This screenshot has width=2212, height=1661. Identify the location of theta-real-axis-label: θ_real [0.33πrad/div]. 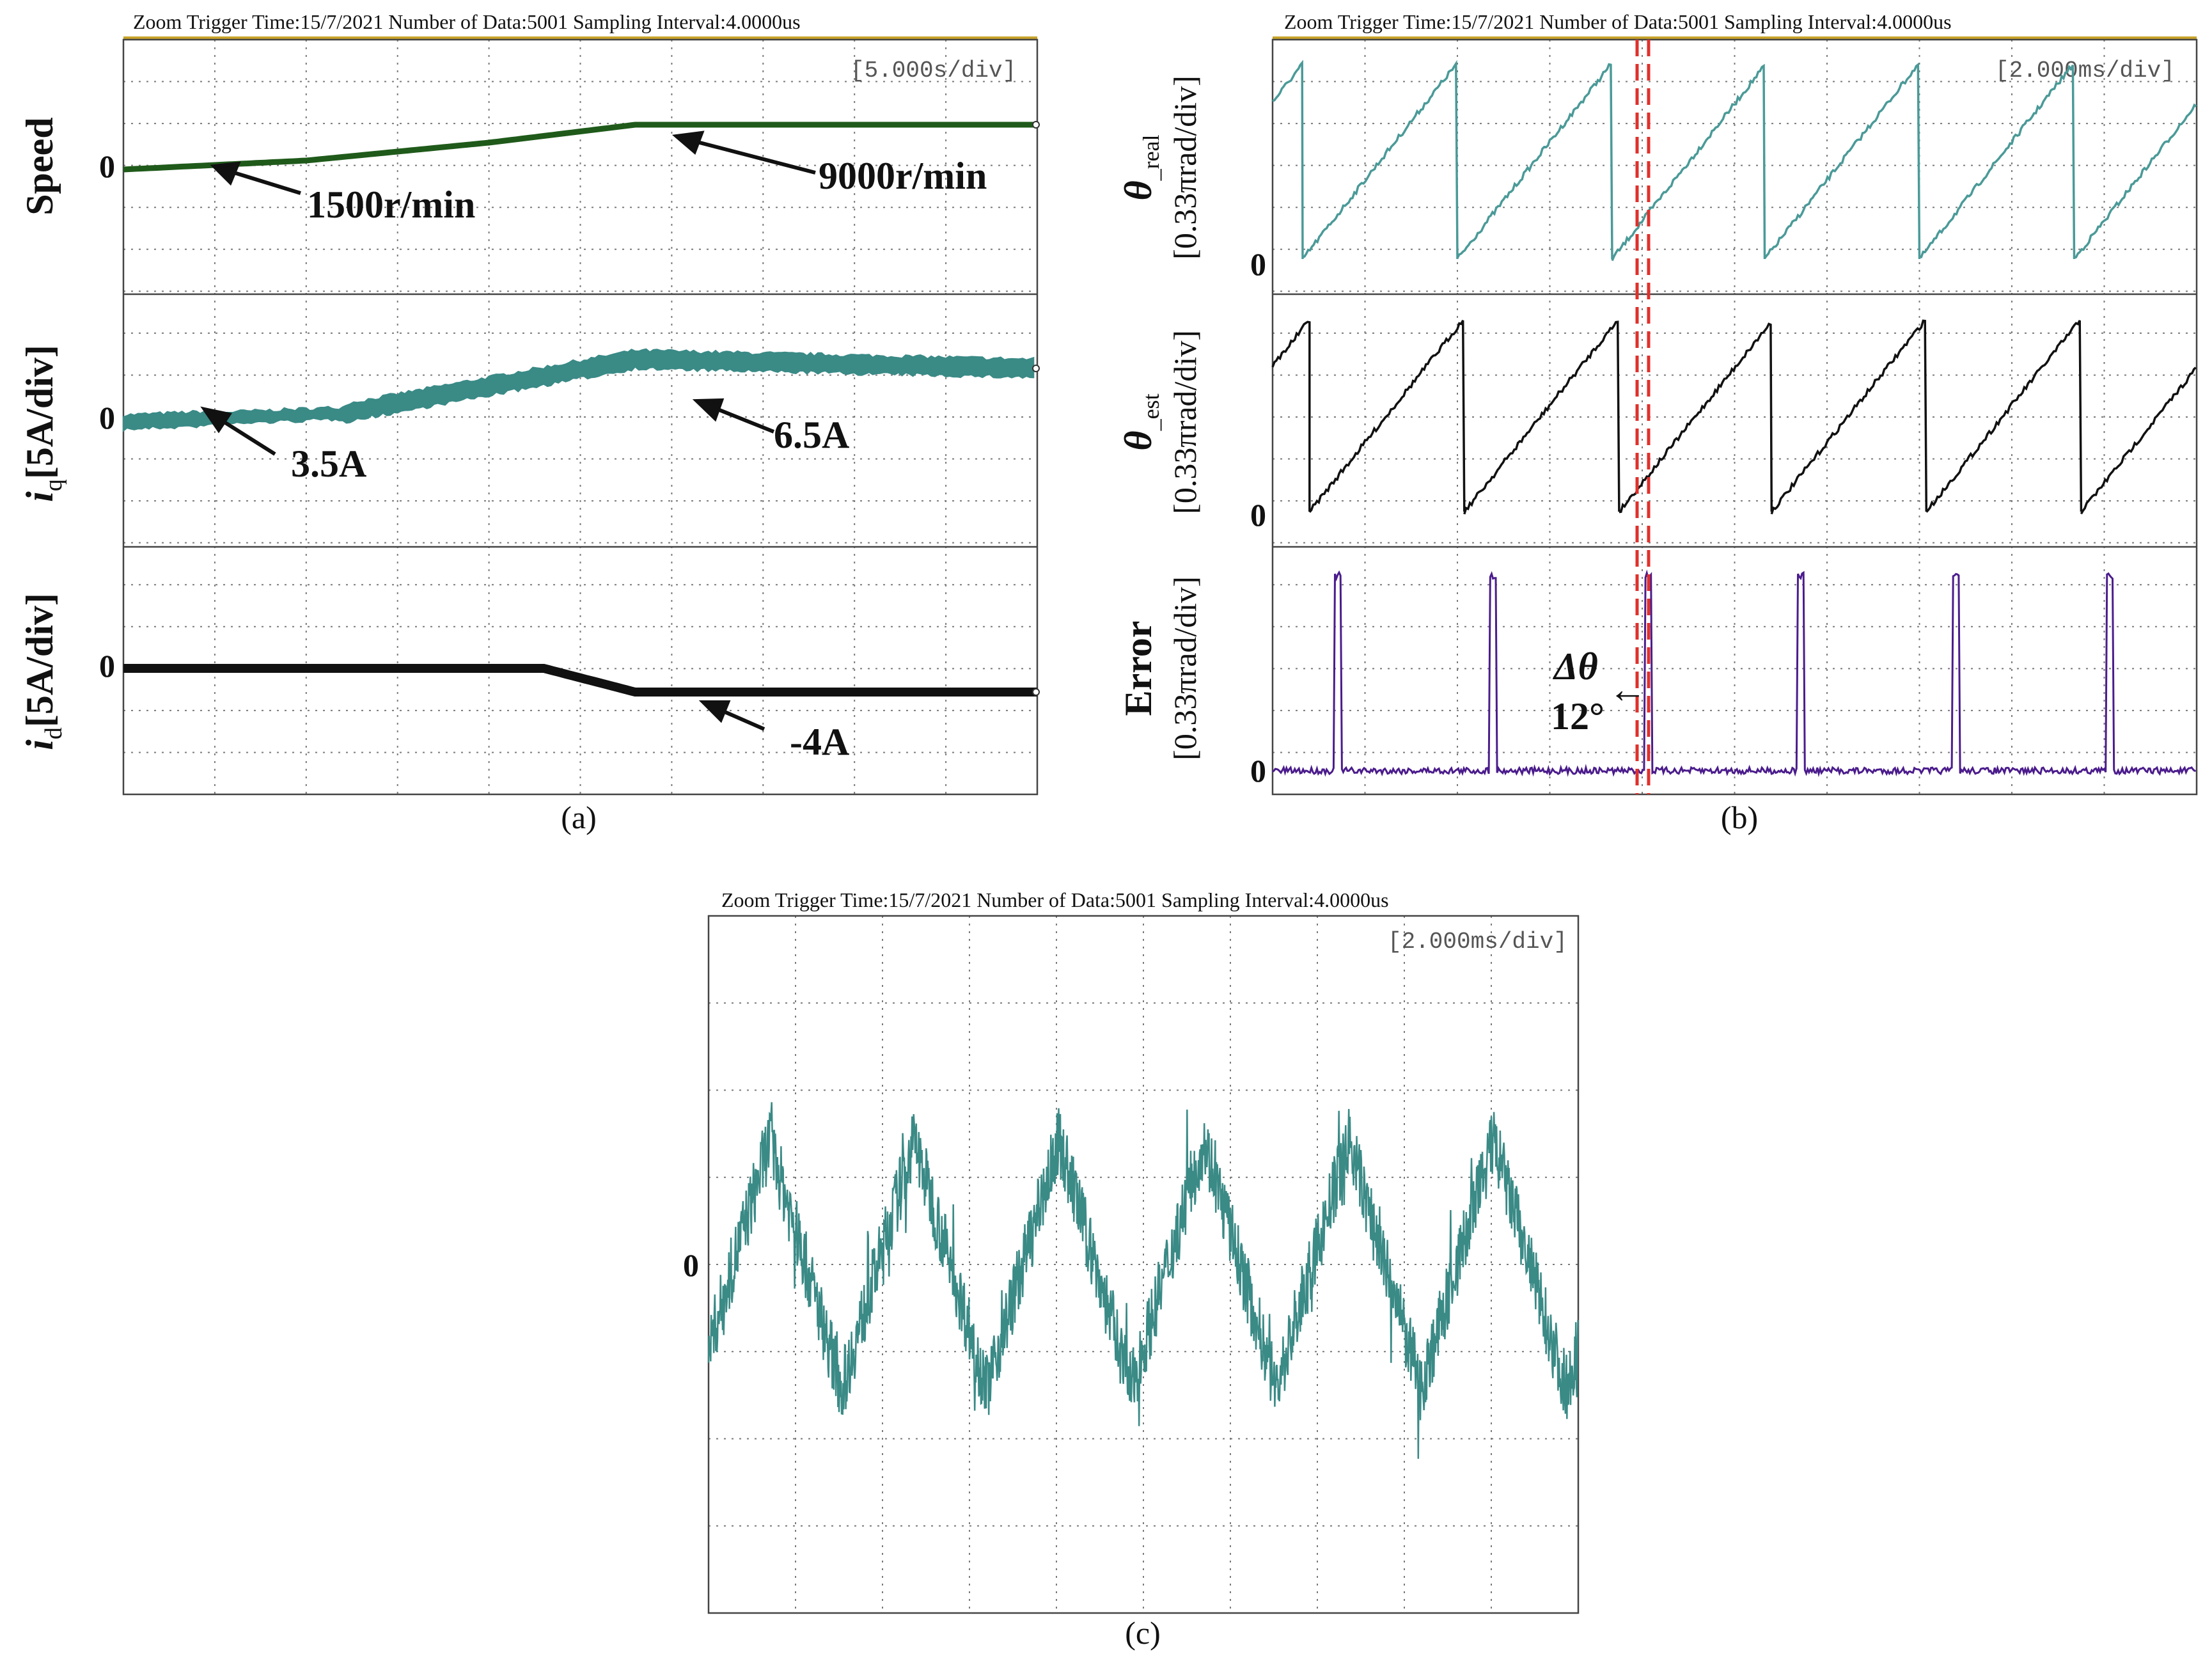
(1160, 167).